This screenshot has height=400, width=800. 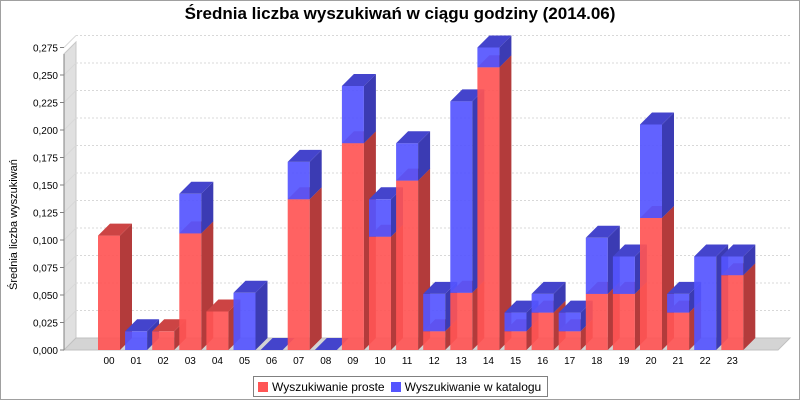 What do you see at coordinates (706, 361) in the screenshot?
I see `x-tick-label: 22` at bounding box center [706, 361].